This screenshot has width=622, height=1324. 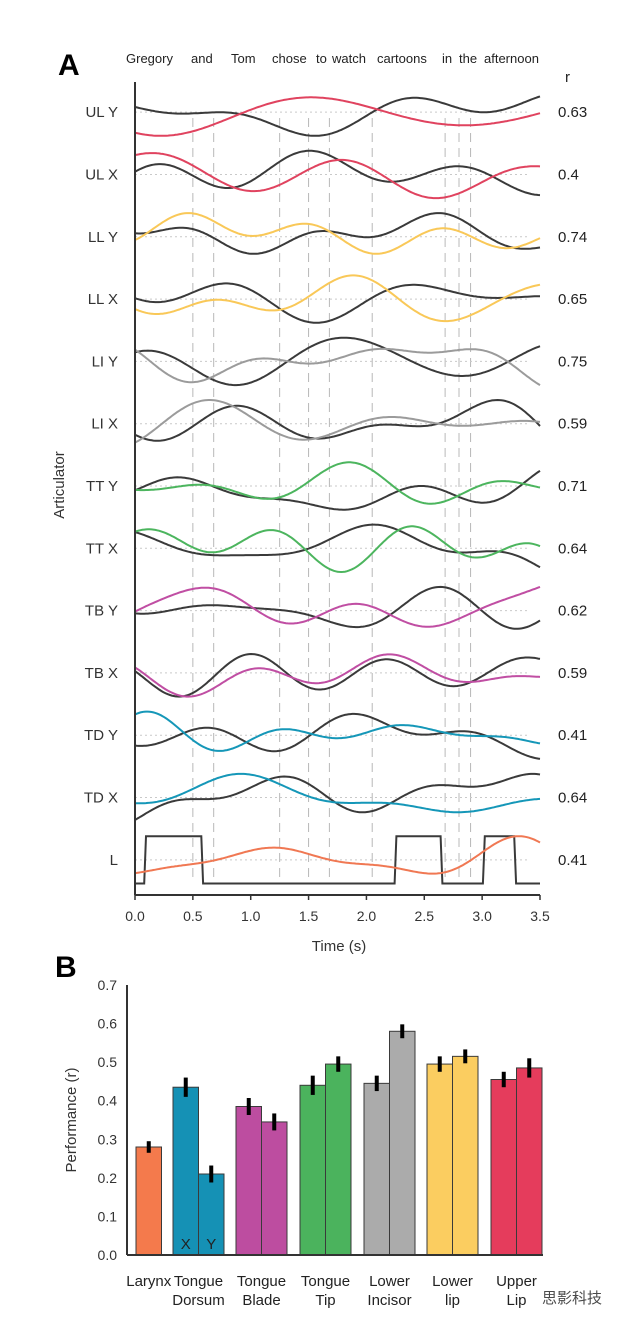 What do you see at coordinates (108, 1178) in the screenshot?
I see `y-tick-label: 0.2` at bounding box center [108, 1178].